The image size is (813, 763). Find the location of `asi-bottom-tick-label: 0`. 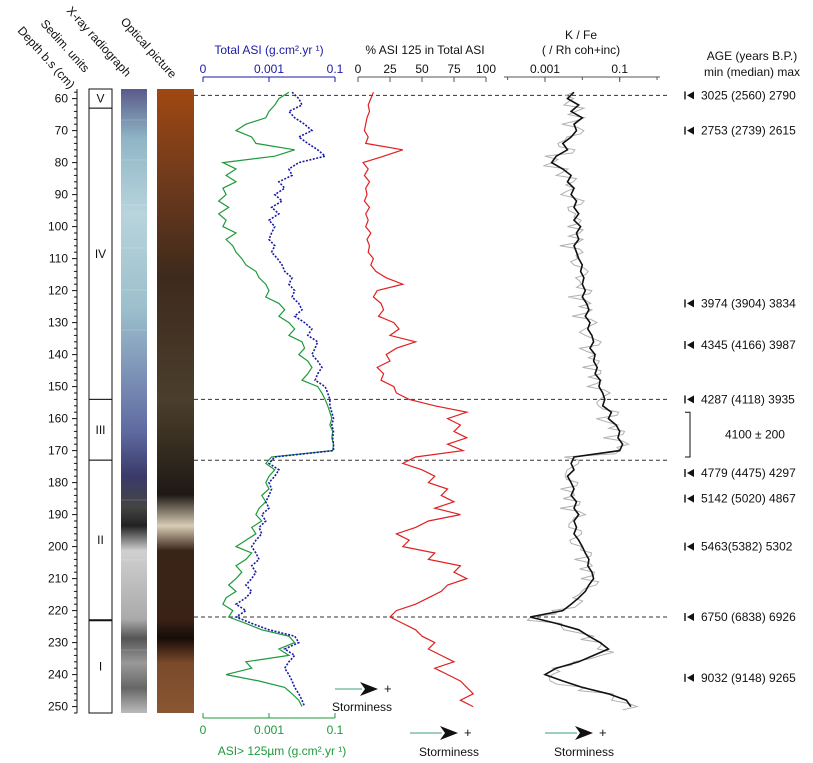

asi-bottom-tick-label: 0 is located at coordinates (203, 730).